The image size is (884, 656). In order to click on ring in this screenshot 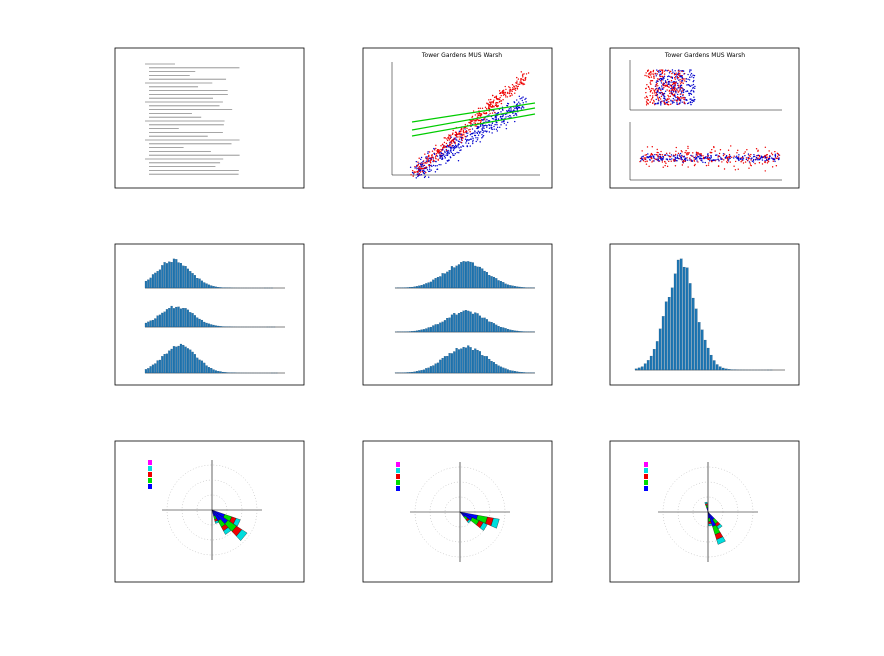, I will do `click(460, 512)`.